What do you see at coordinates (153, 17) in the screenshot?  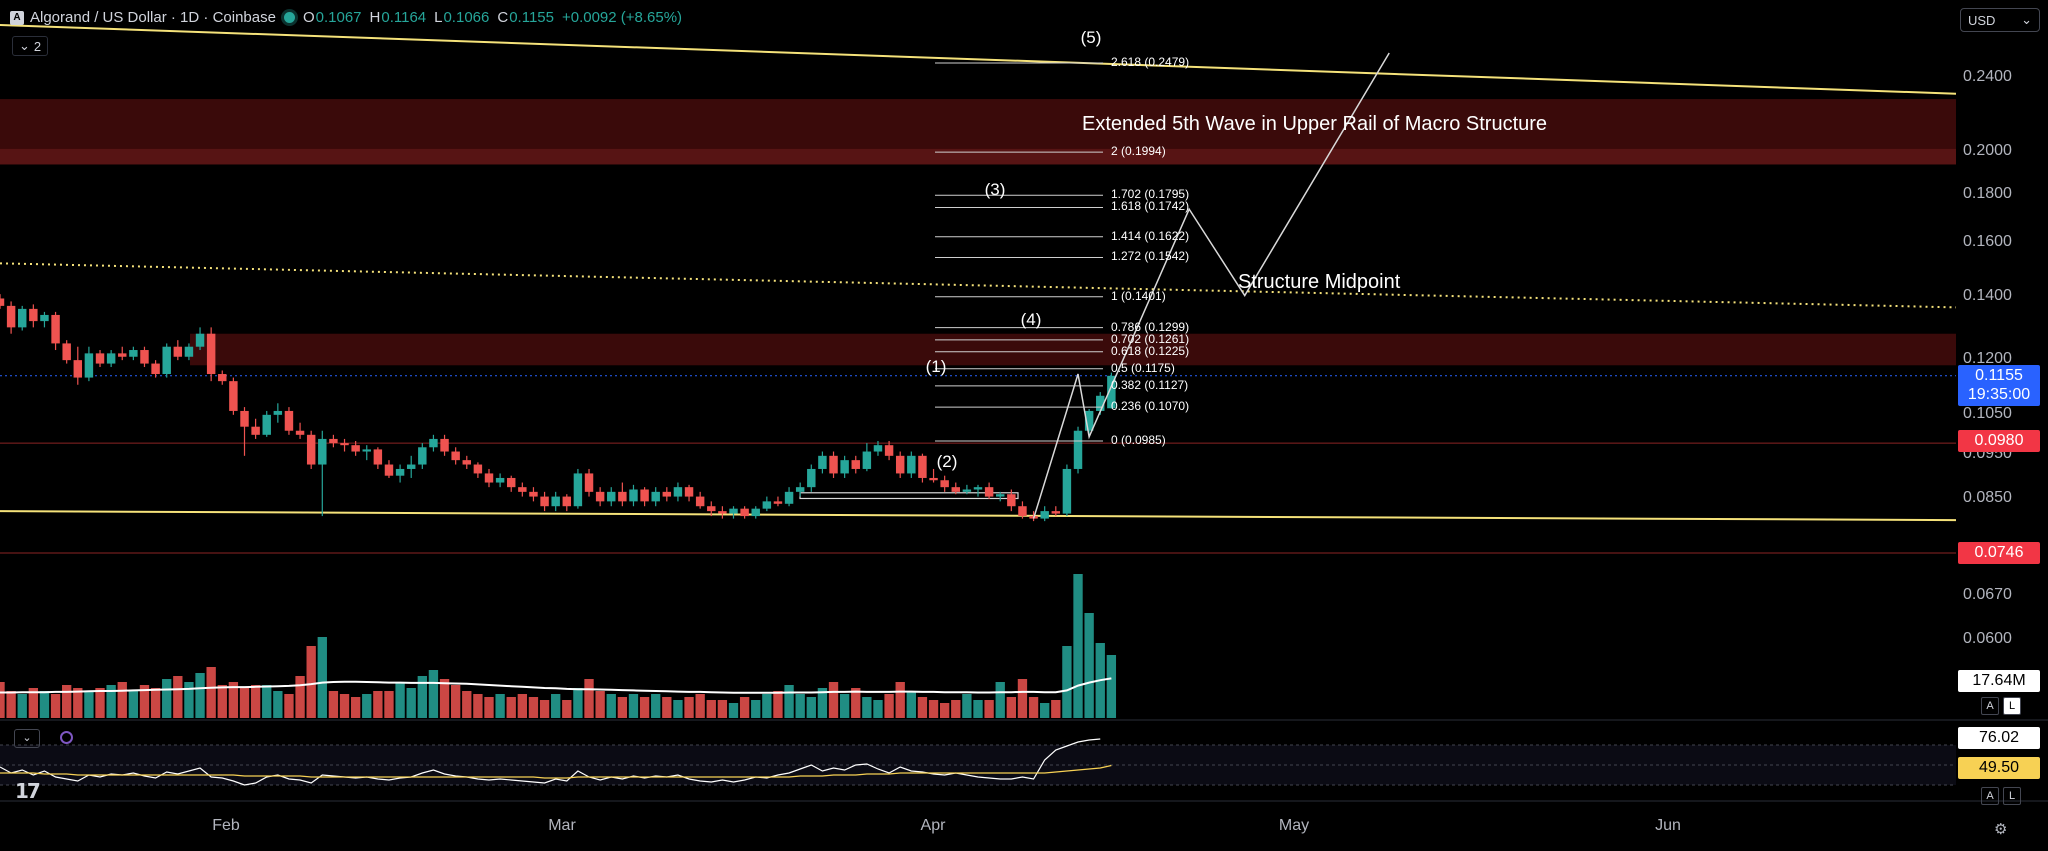 I see `symbol-title: Algorand / US Dollar · 1D · Coinbase` at bounding box center [153, 17].